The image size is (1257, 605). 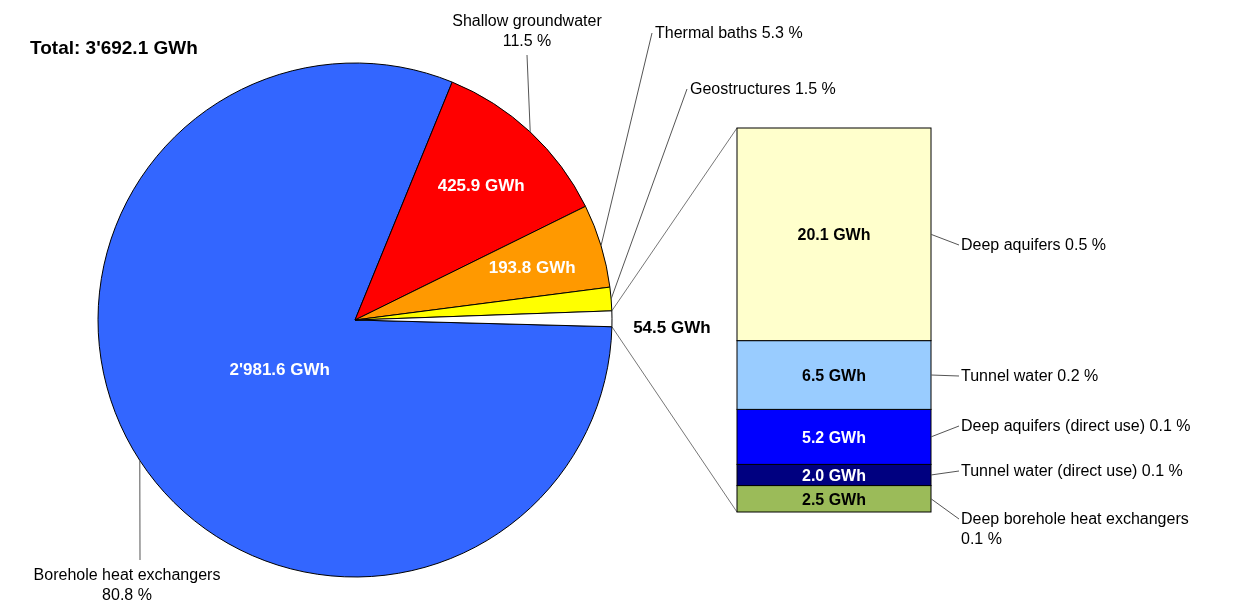 I want to click on series-label: Deep aquifers (direct use) 0.1 %, so click(x=1076, y=425).